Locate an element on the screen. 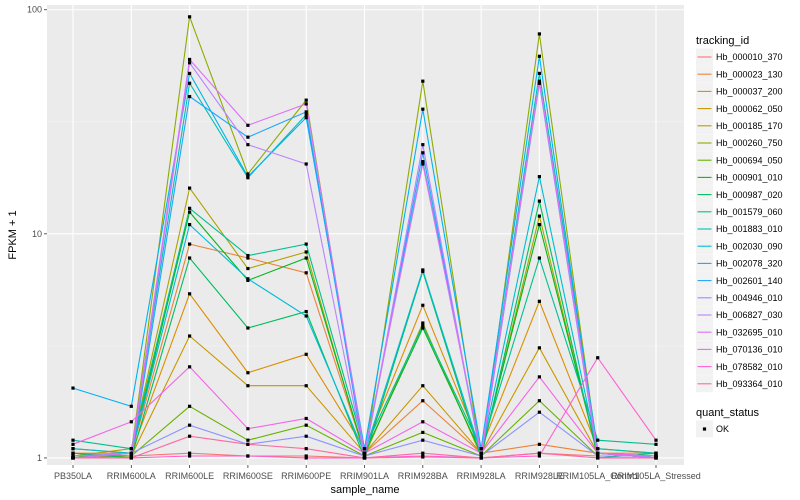 Image resolution: width=800 pixels, height=500 pixels. x-tick-label: RRIM928BA is located at coordinates (423, 476).